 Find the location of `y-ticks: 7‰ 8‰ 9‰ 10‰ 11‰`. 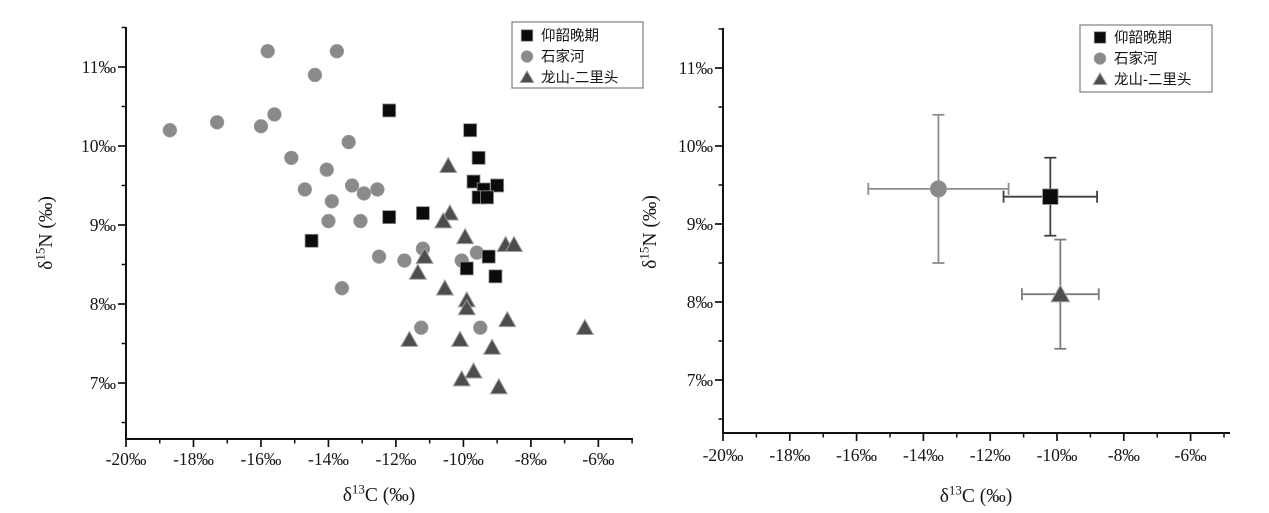

y-ticks: 7‰ 8‰ 9‰ 10‰ 11‰ is located at coordinates (700, 224).